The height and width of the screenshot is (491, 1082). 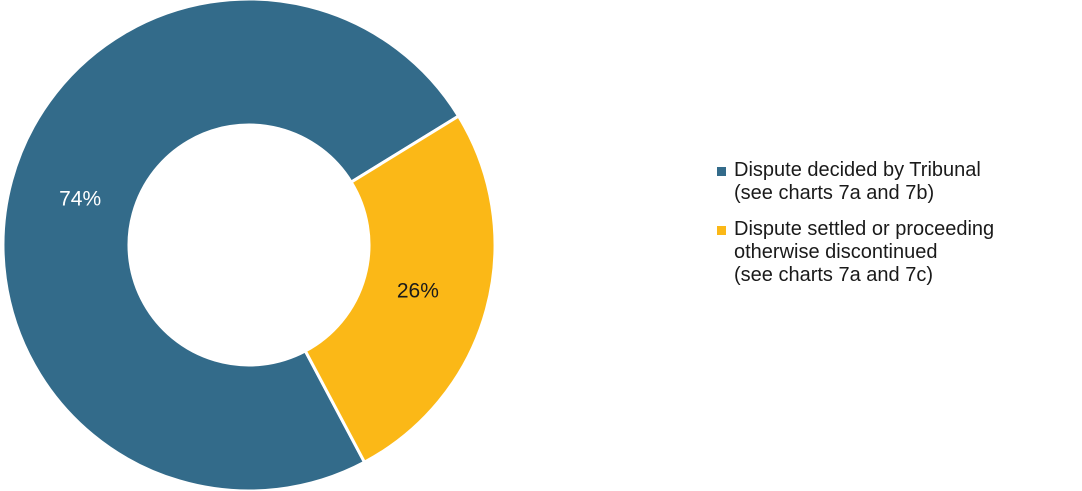 What do you see at coordinates (418, 290) in the screenshot?
I see `slice-label-2: 26%` at bounding box center [418, 290].